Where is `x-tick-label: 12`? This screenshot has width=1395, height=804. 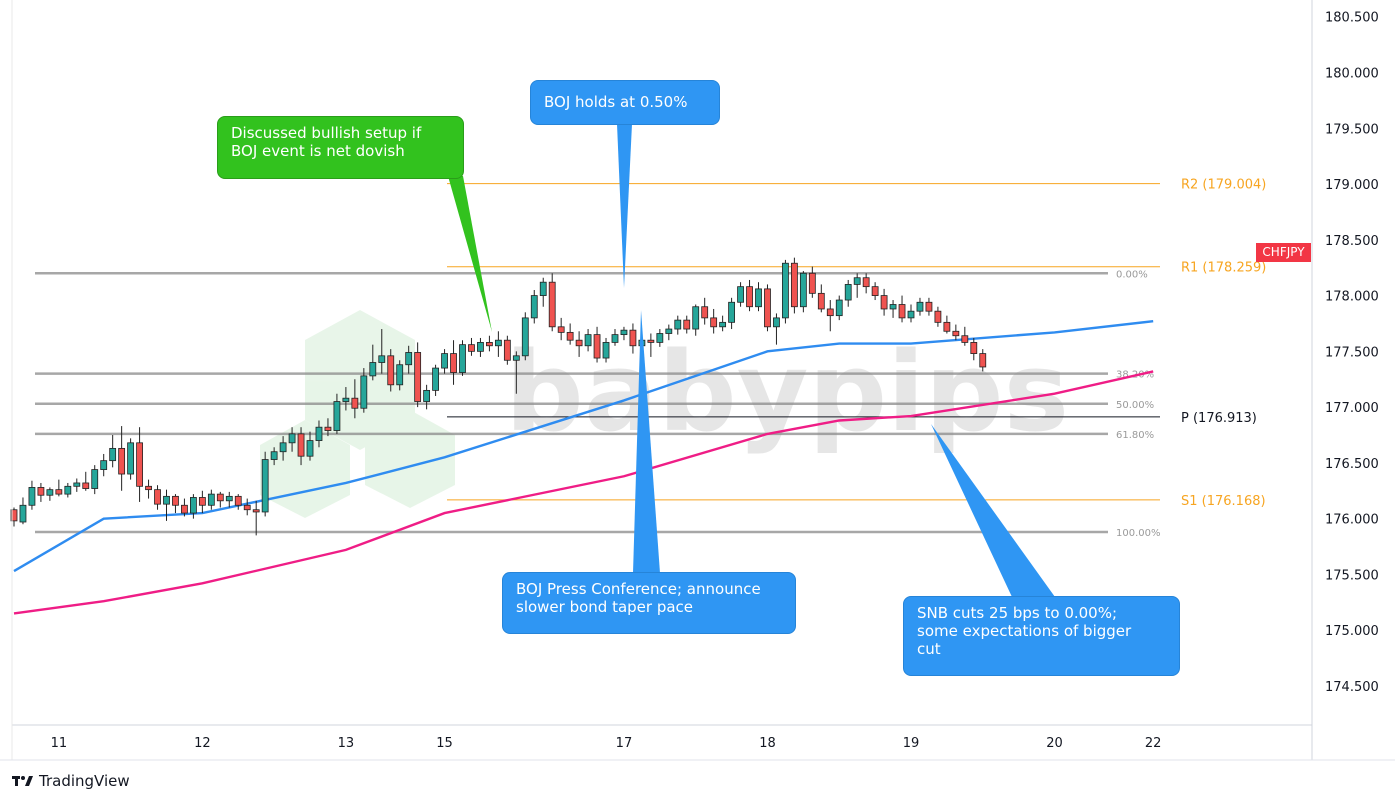 x-tick-label: 12 is located at coordinates (202, 743).